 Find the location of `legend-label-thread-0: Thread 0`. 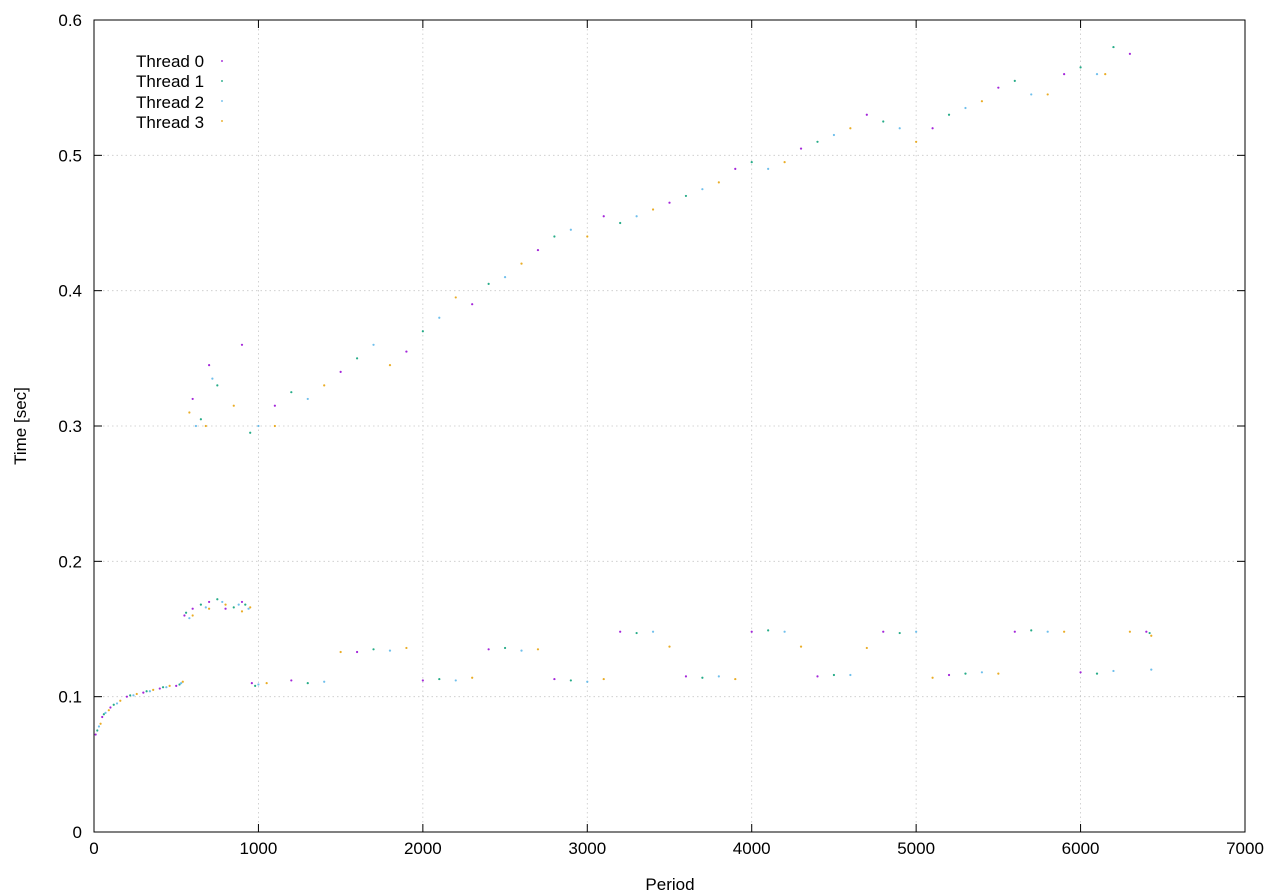

legend-label-thread-0: Thread 0 is located at coordinates (170, 61).